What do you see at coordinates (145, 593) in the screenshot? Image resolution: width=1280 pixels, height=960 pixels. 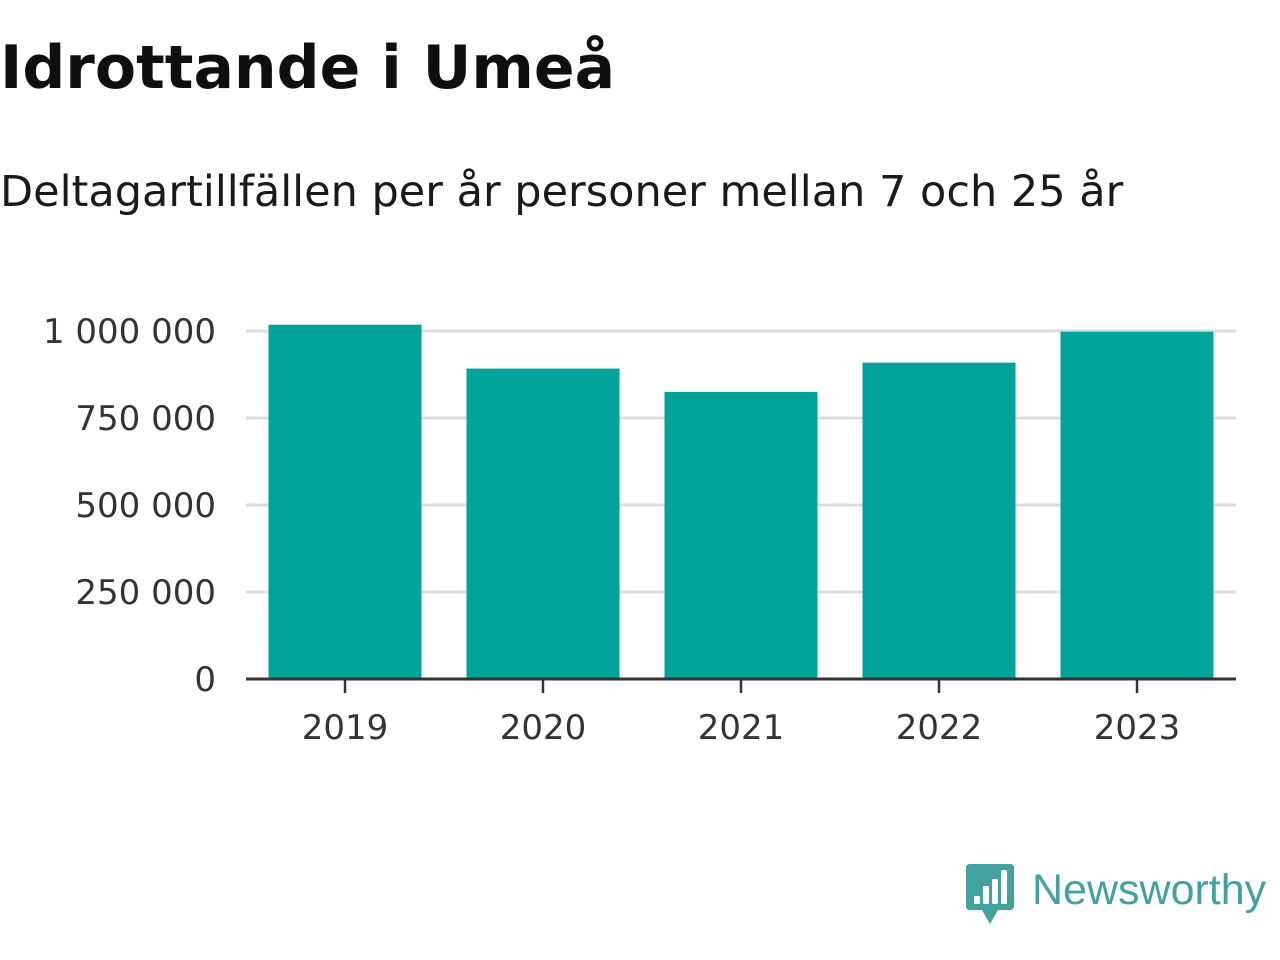 I see `y-tick-label: 250 000` at bounding box center [145, 593].